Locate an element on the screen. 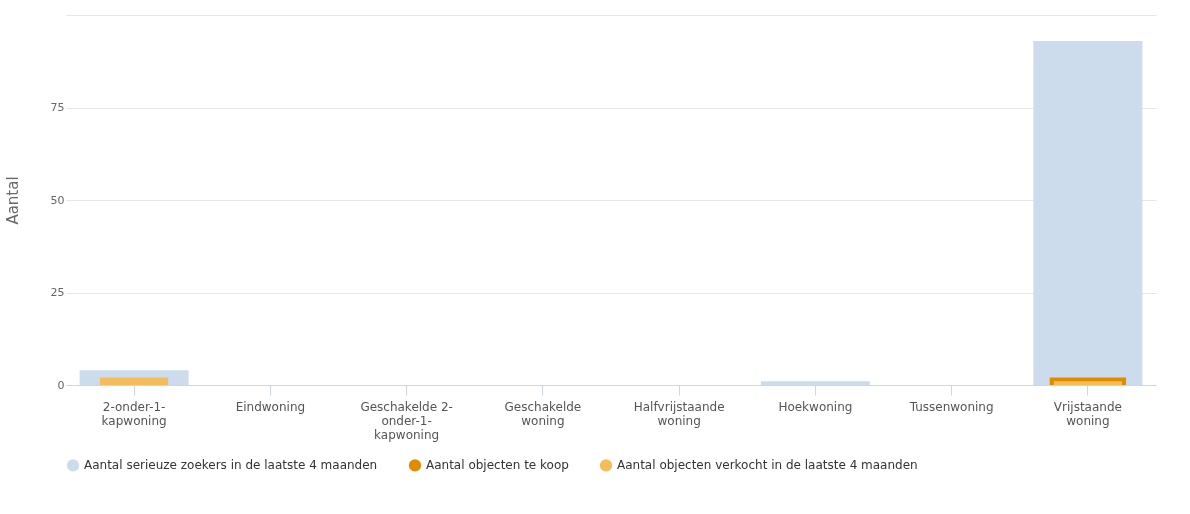 This screenshot has width=1190, height=514. x-tick-label: Geschakelde woning is located at coordinates (543, 413).